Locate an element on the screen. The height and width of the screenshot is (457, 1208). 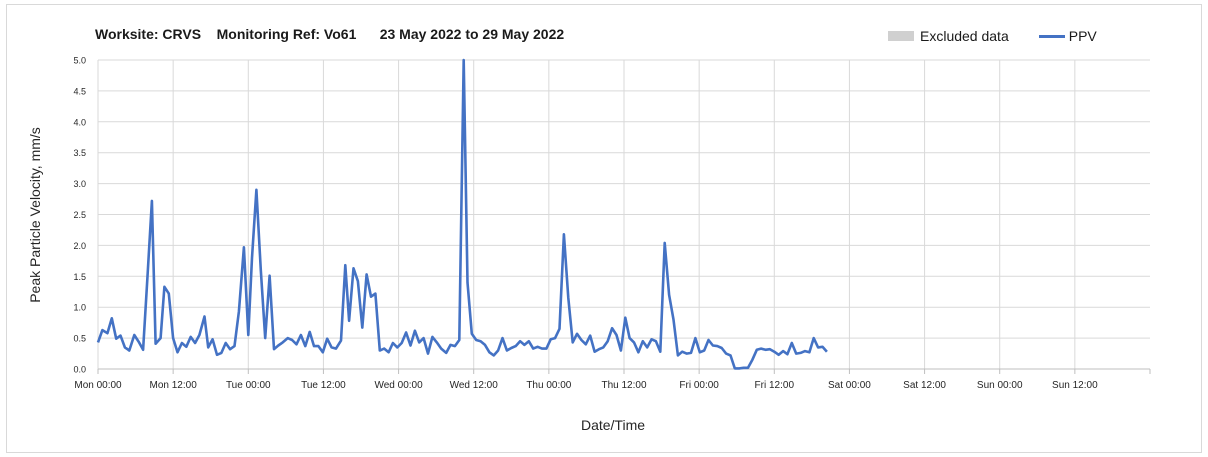
x-tick-label: Sun 12:00 is located at coordinates (1075, 385).